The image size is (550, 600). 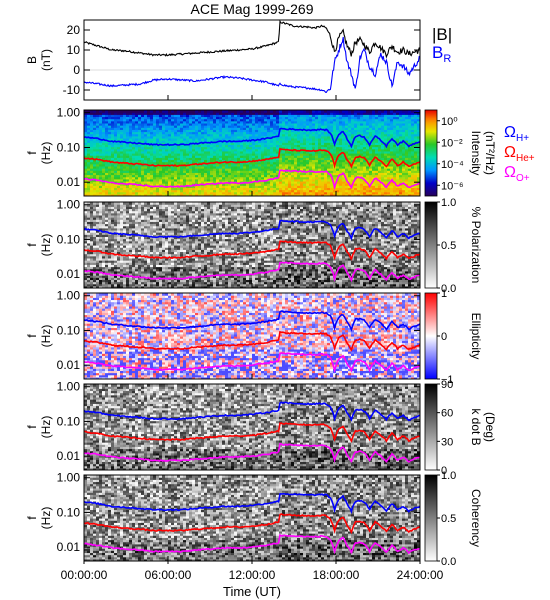 What do you see at coordinates (74, 30) in the screenshot?
I see `b-field-ytick-label: 20` at bounding box center [74, 30].